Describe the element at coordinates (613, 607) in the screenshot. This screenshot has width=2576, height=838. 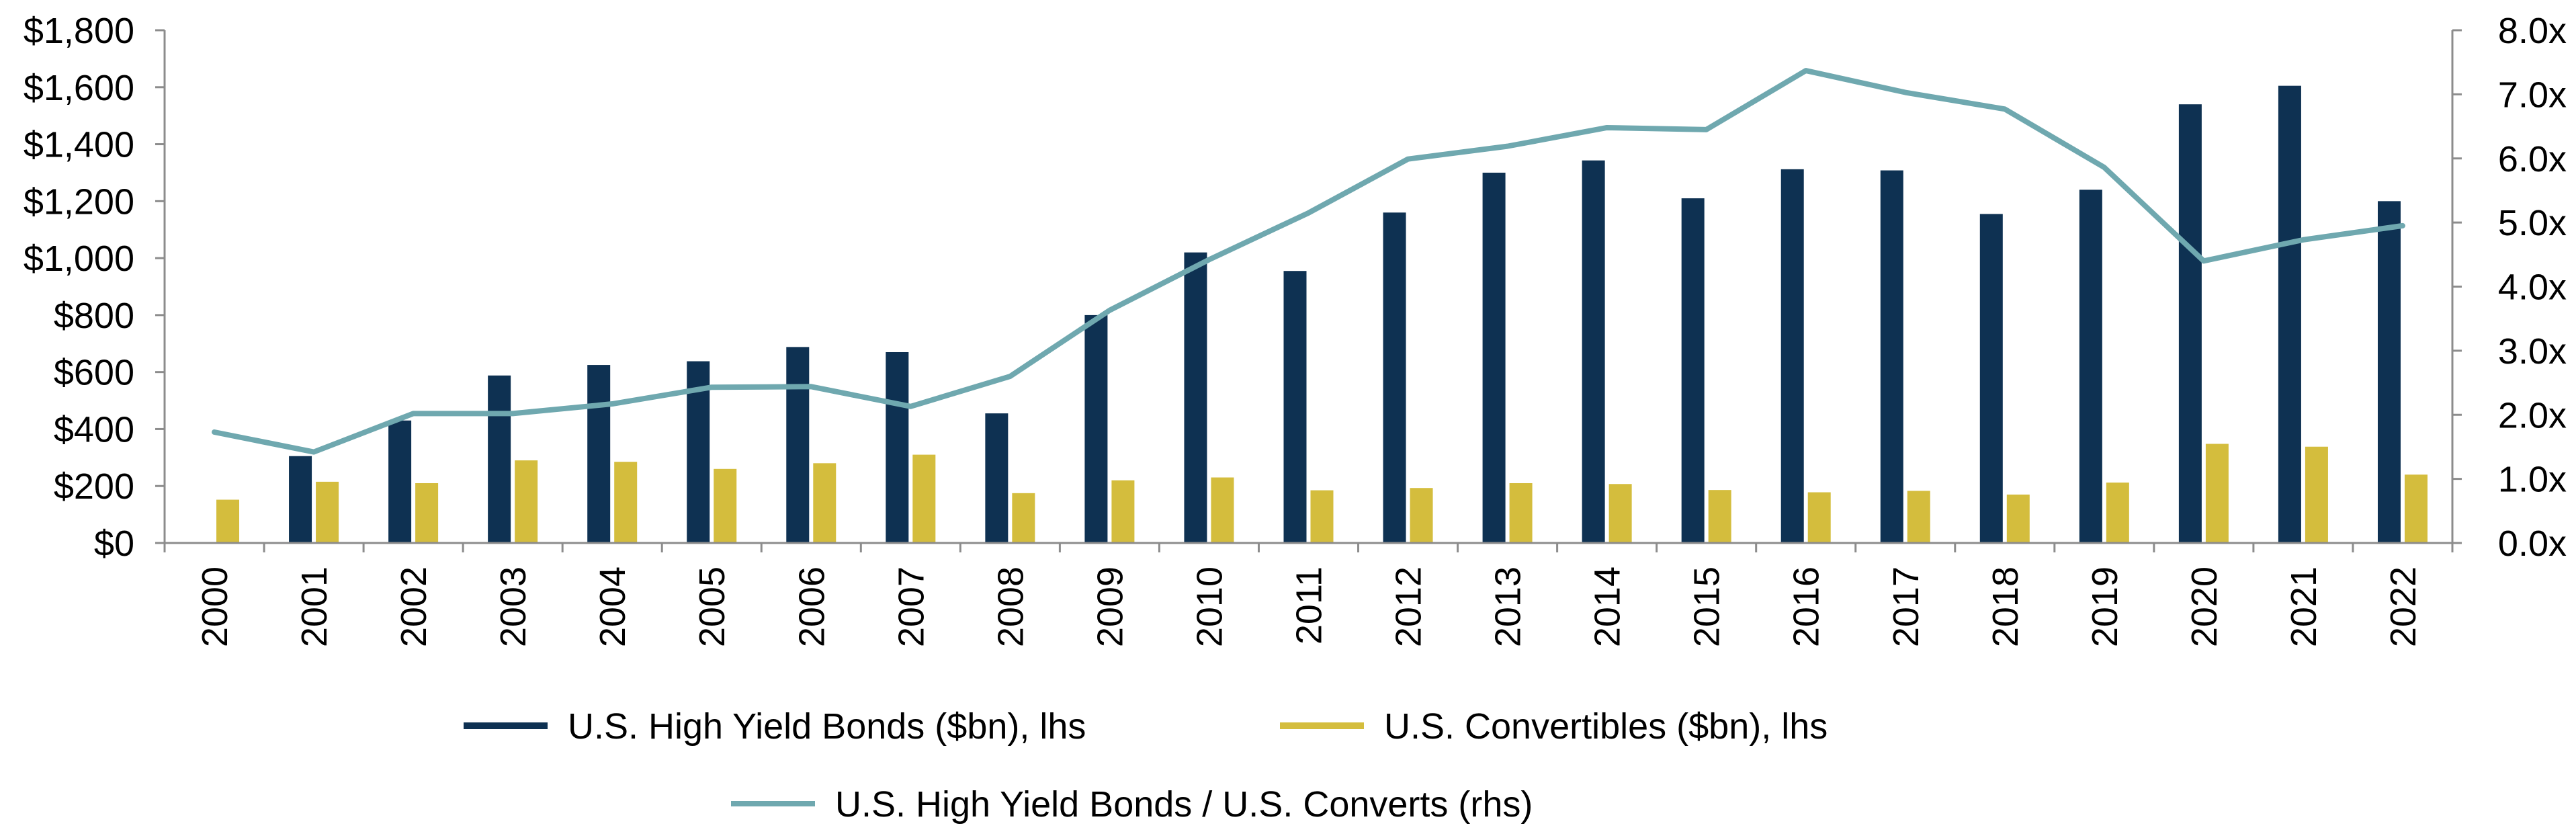
I see `x-tick-label: 2004` at that location.